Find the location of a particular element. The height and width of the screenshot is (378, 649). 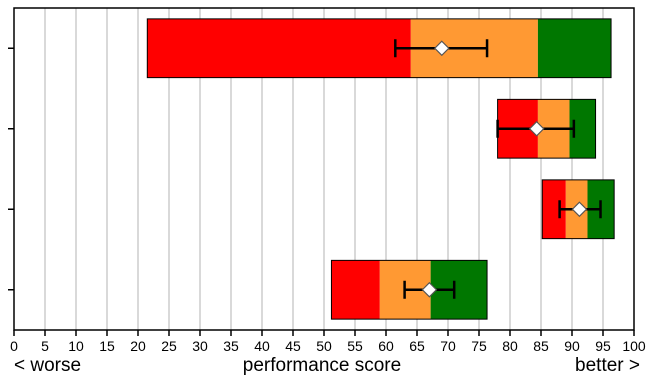

x-tick-label-50: 50 is located at coordinates (324, 346).